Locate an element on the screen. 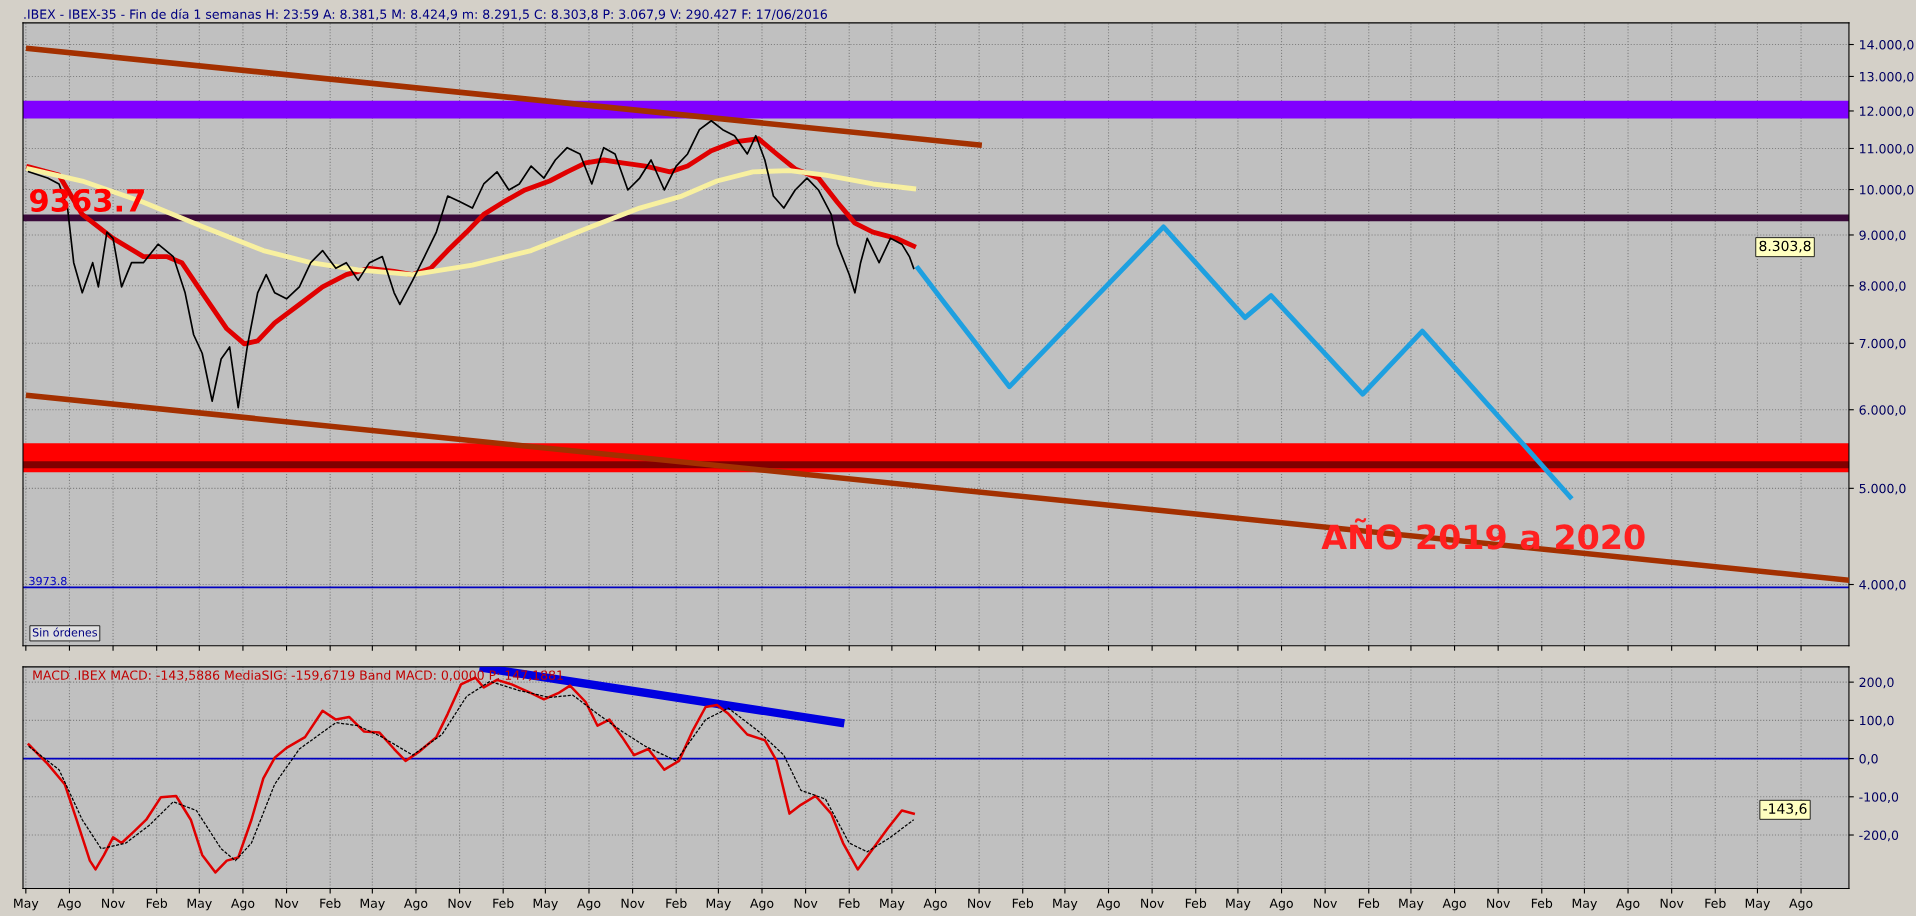 This screenshot has width=1916, height=916. y-tick-label: 8.000,0 is located at coordinates (1882, 286).